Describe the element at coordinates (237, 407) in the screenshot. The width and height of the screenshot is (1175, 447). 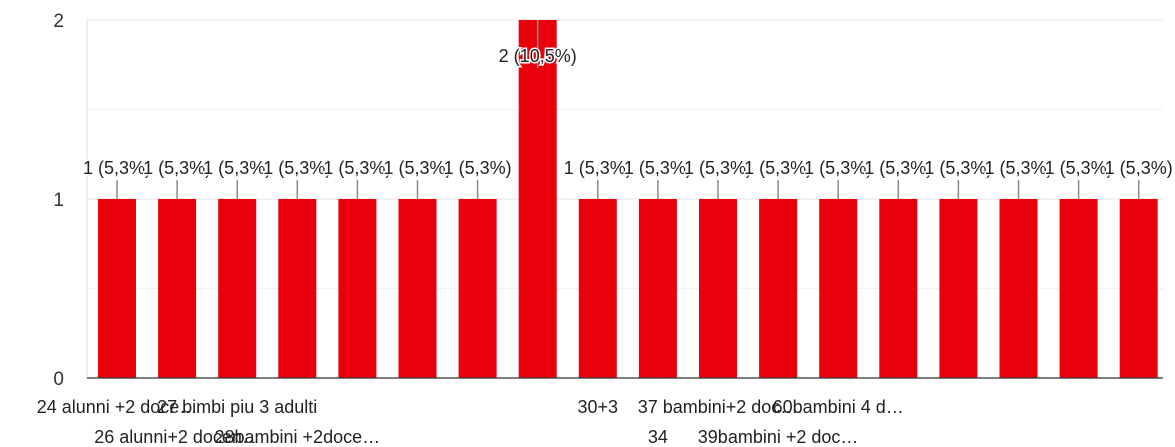
I see `x-tick-label: 27 bimbi piu 3 adulti` at that location.